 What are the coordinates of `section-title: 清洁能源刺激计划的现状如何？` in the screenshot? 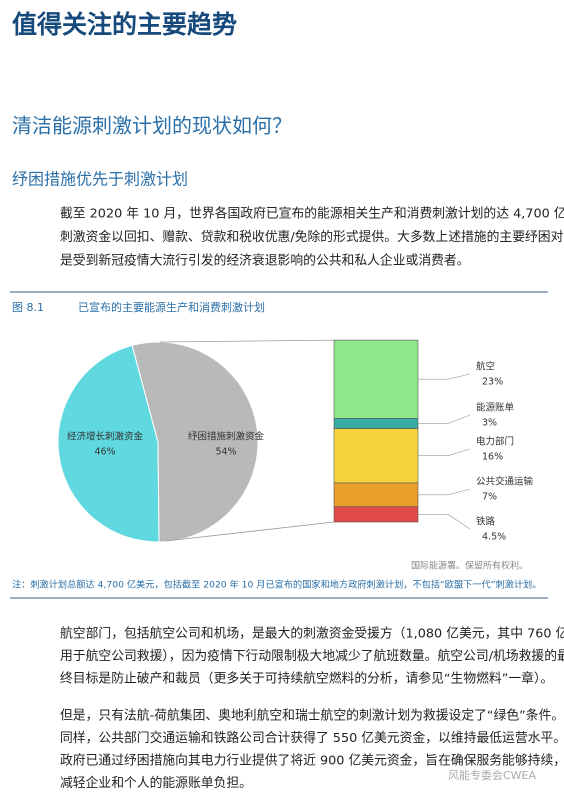 It's located at (152, 126).